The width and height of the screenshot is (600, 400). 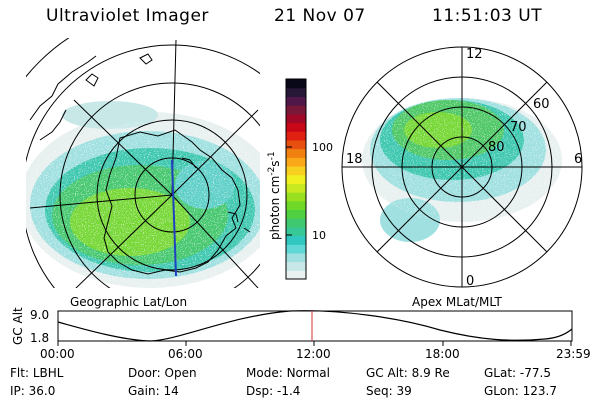 What do you see at coordinates (39, 338) in the screenshot?
I see `strip-ytick-1.8: 1.8` at bounding box center [39, 338].